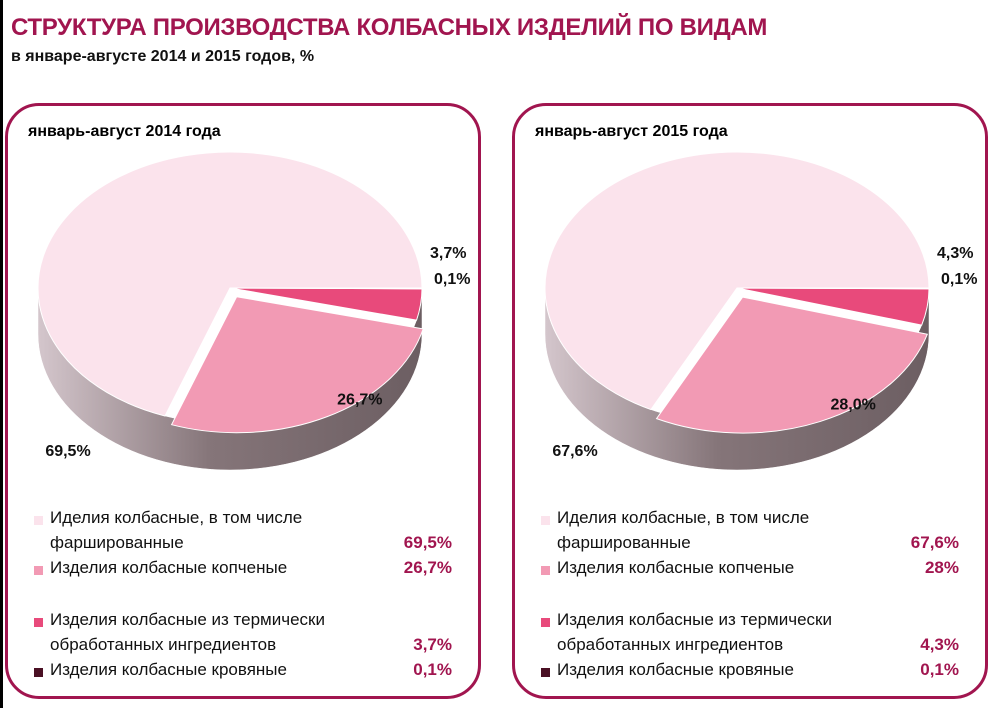  What do you see at coordinates (631, 131) in the screenshot?
I see `chart-title-2015: январь-август 2015 года` at bounding box center [631, 131].